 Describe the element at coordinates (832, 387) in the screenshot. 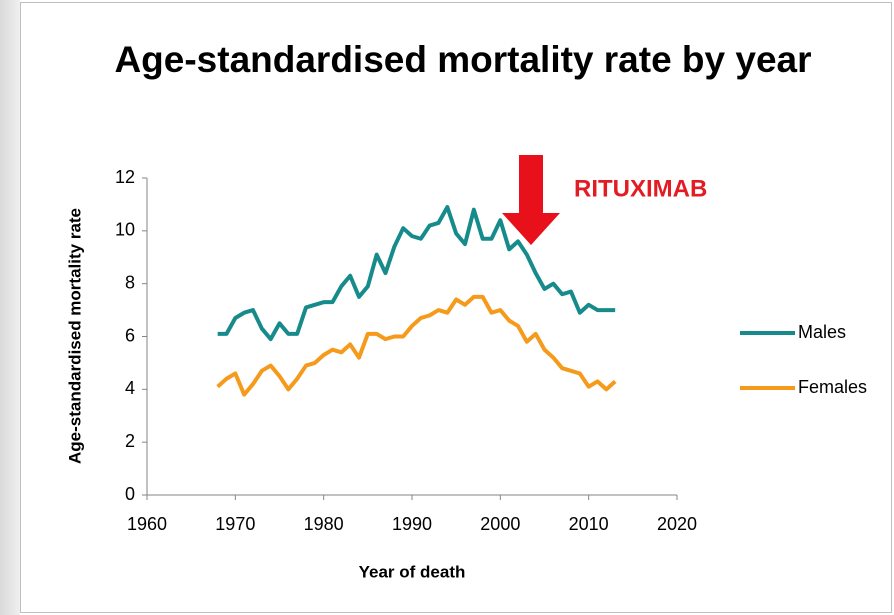

I see `legend-label: Females` at that location.